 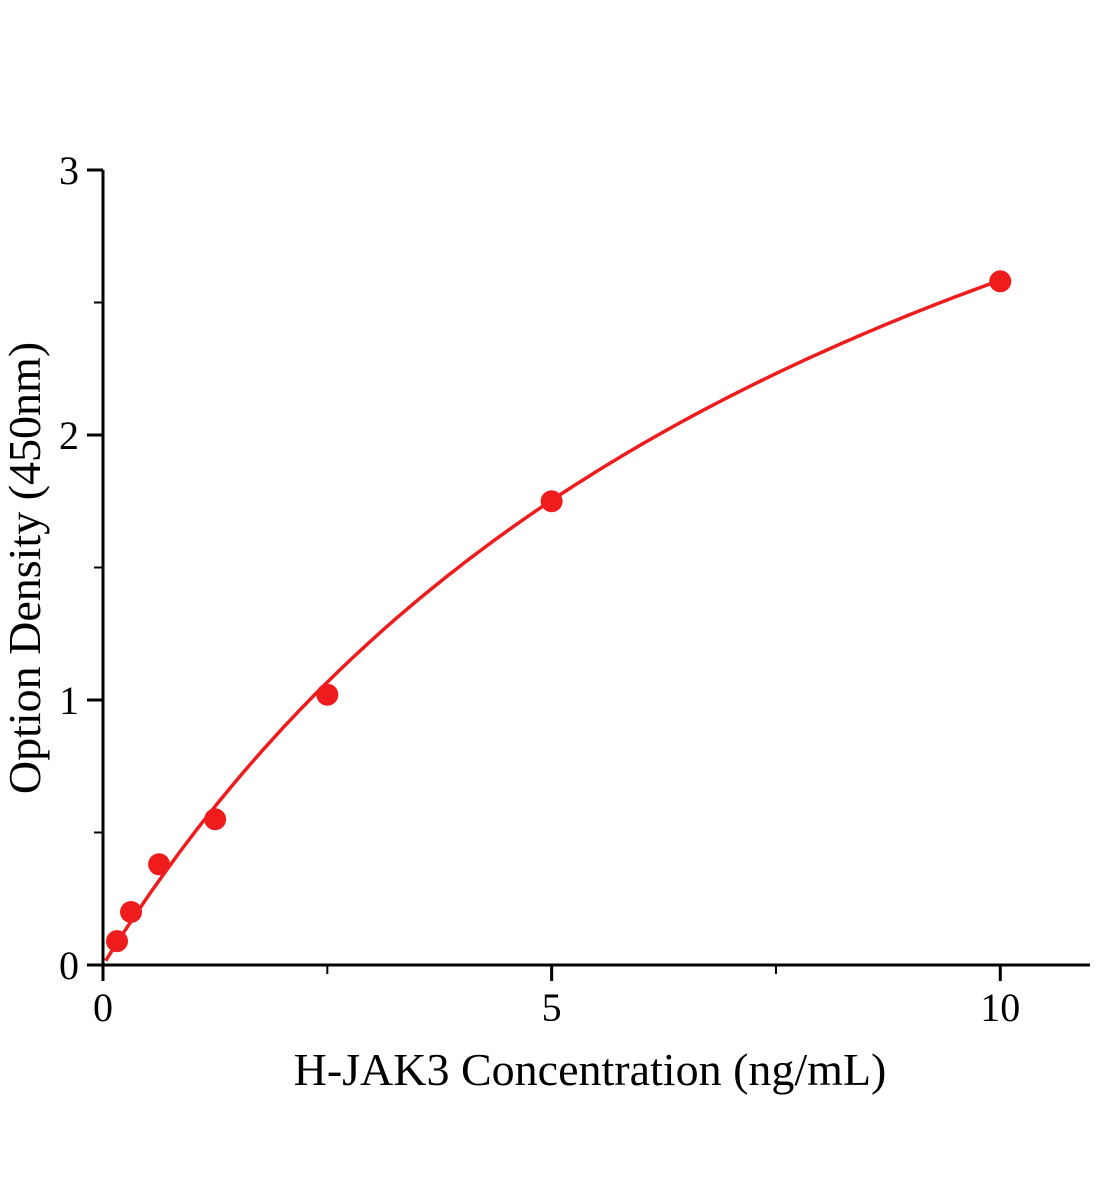 What do you see at coordinates (1000, 1007) in the screenshot?
I see `x-tick-label: 10` at bounding box center [1000, 1007].